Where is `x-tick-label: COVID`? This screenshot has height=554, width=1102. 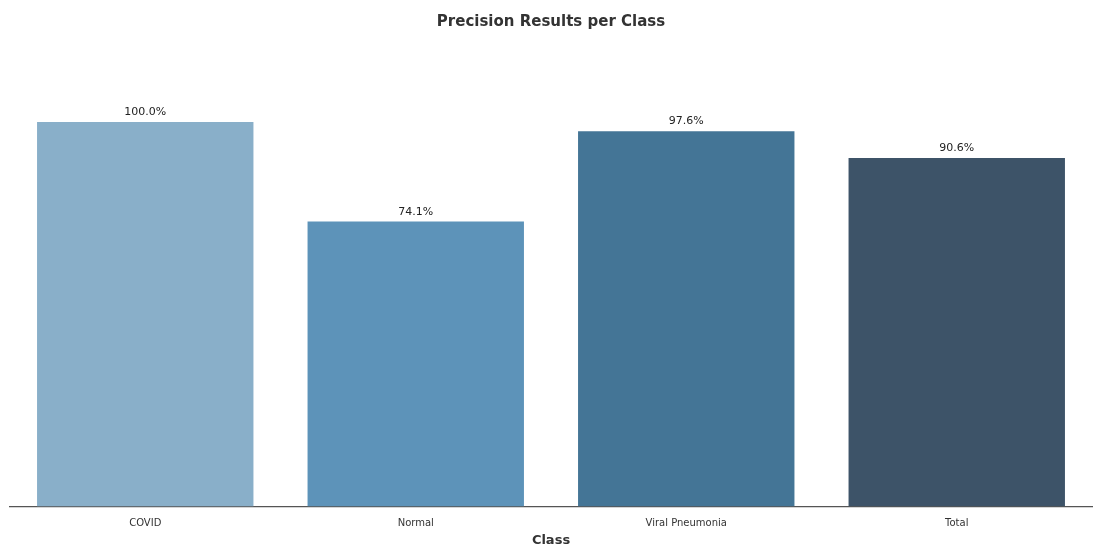
x-tick-label: COVID is located at coordinates (145, 522).